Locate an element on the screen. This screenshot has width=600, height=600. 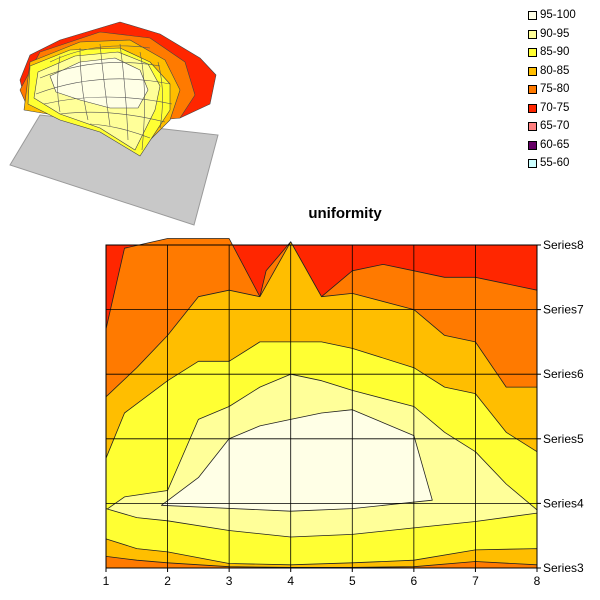
legend-label: 90-95 is located at coordinates (555, 33).